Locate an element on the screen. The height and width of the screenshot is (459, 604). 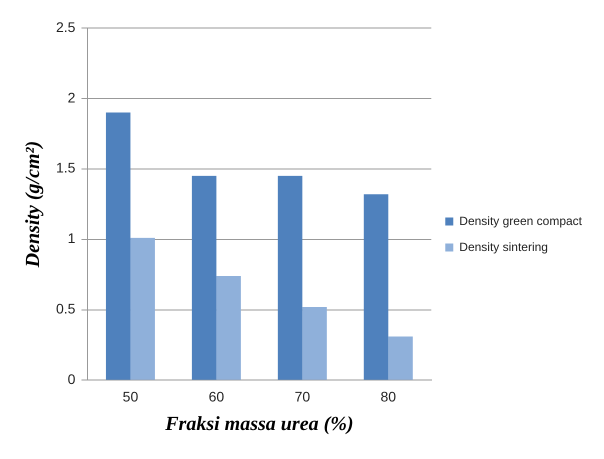
y-tick-label: 1 is located at coordinates (72, 238).